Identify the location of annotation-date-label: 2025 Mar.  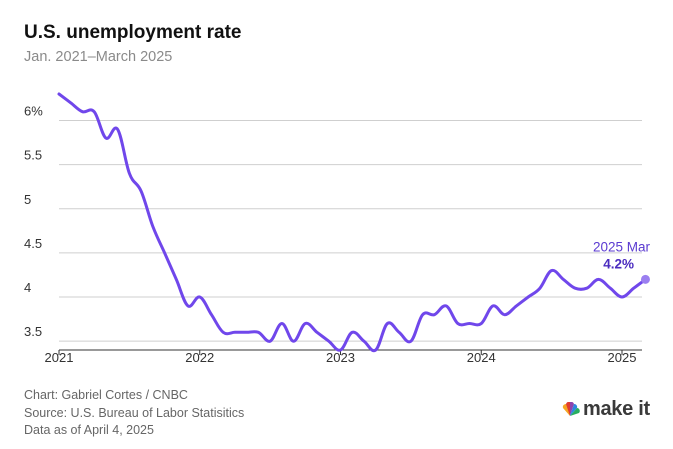
(622, 246).